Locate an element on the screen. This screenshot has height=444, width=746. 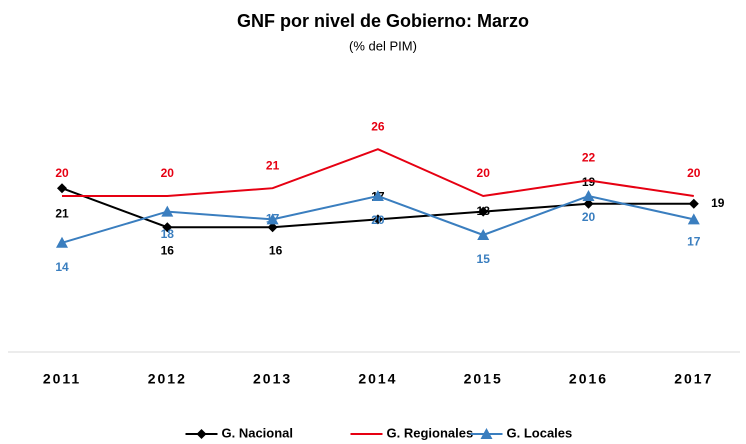
legend-label: G. Nacional is located at coordinates (258, 432).